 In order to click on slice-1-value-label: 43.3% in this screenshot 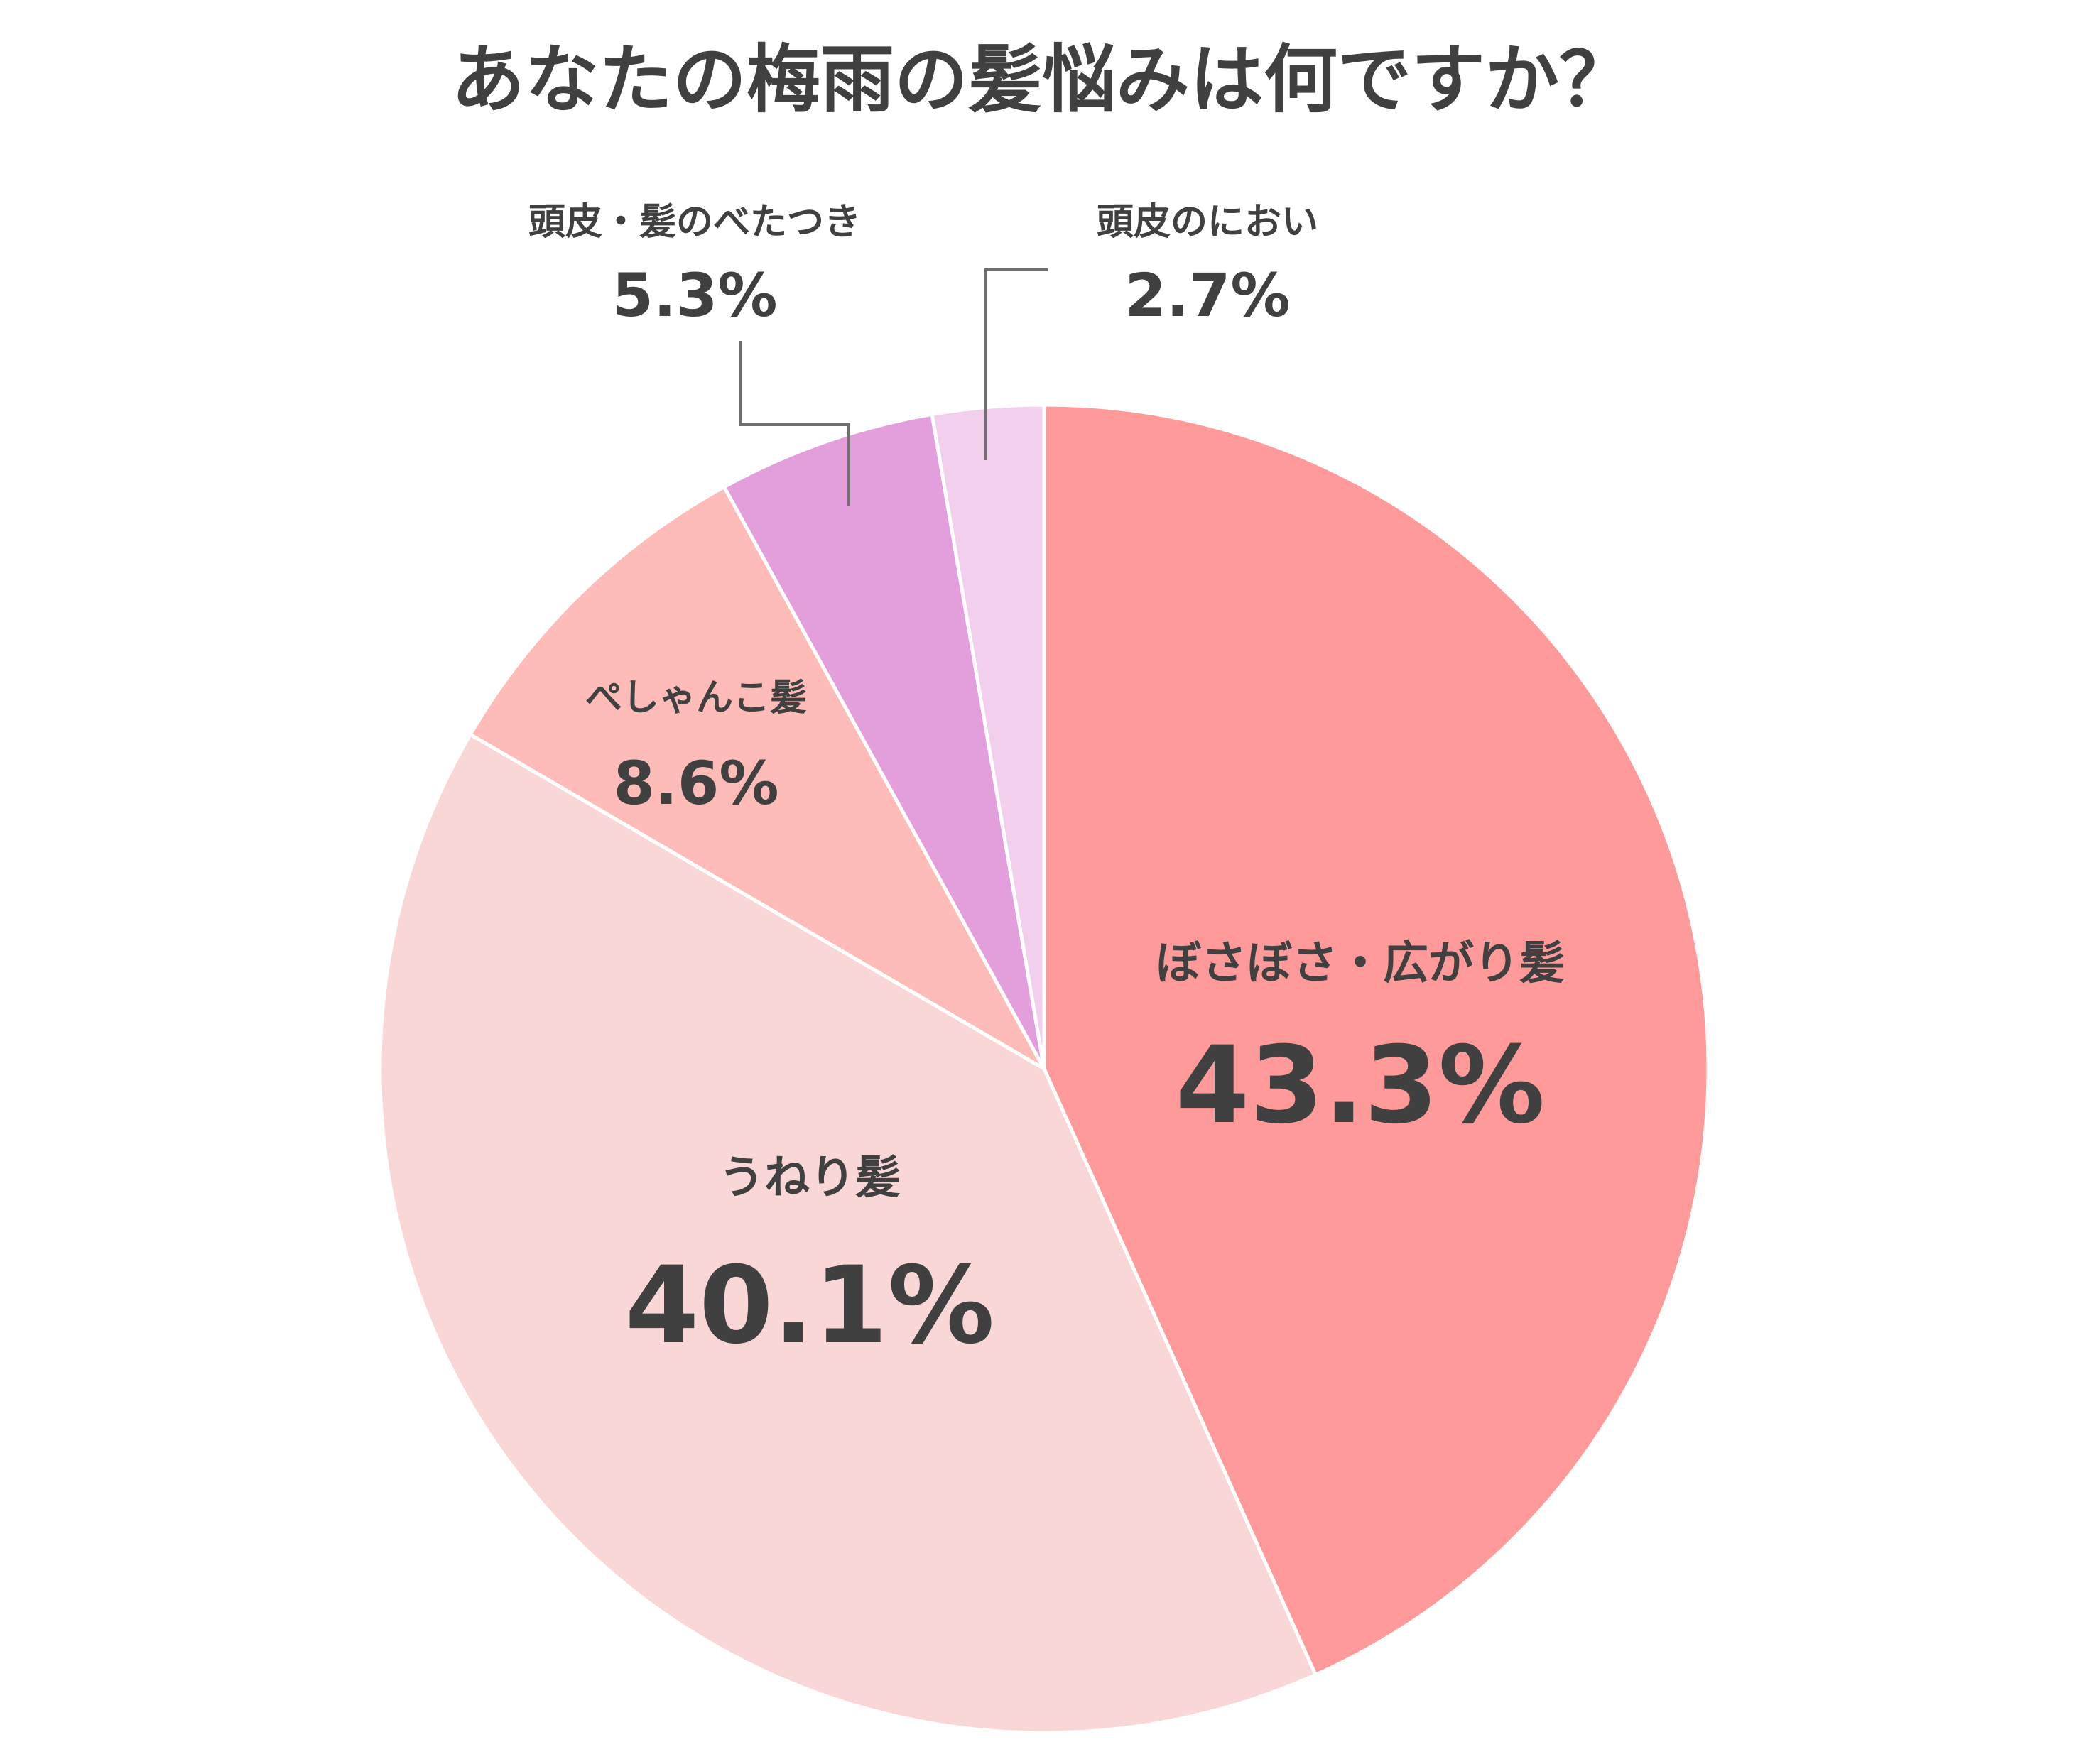, I will do `click(1360, 1086)`.